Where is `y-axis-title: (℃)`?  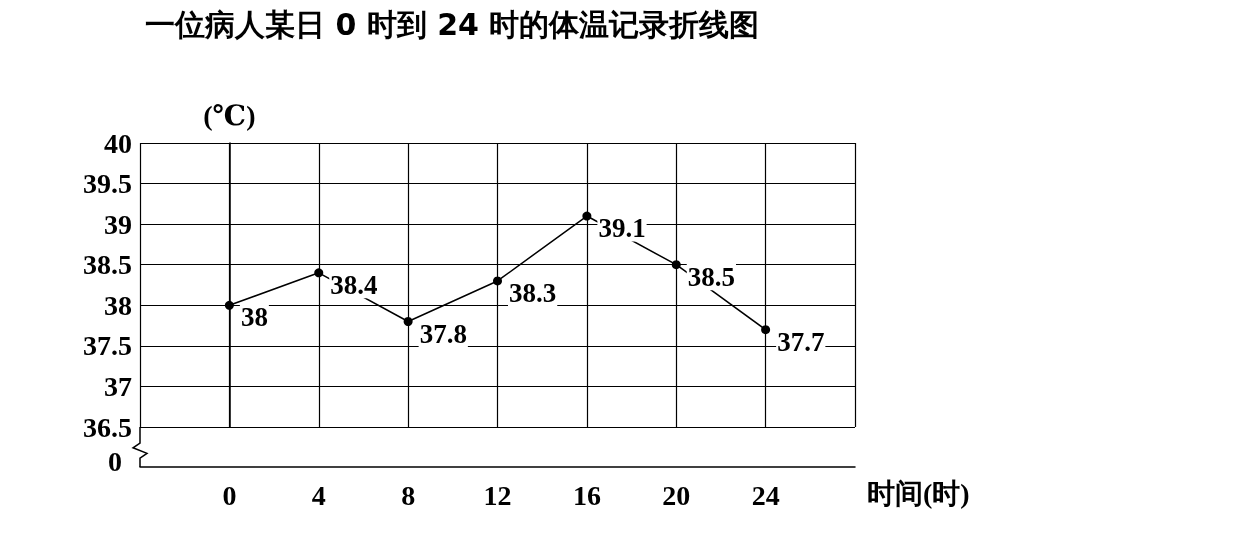
y-axis-title: (℃) is located at coordinates (229, 115).